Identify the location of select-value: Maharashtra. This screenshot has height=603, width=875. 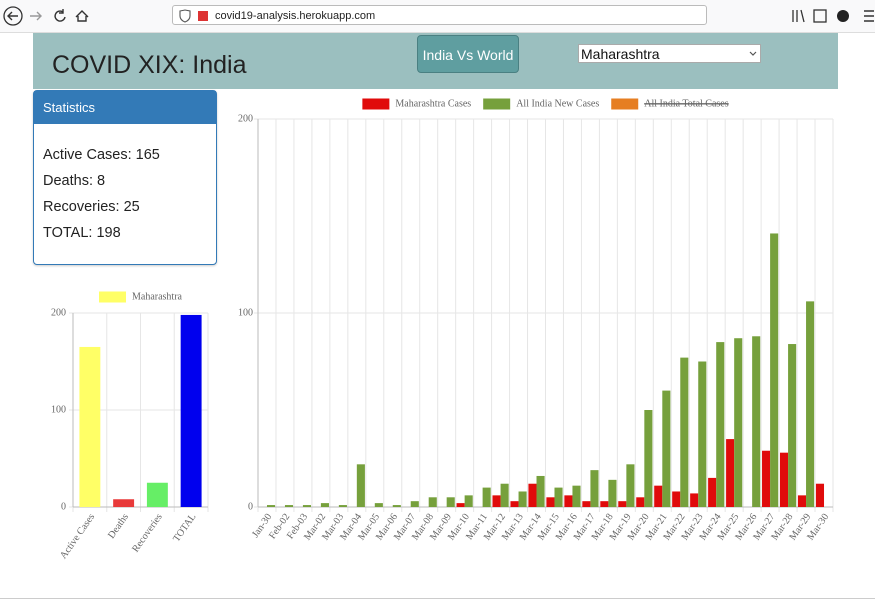
(620, 54).